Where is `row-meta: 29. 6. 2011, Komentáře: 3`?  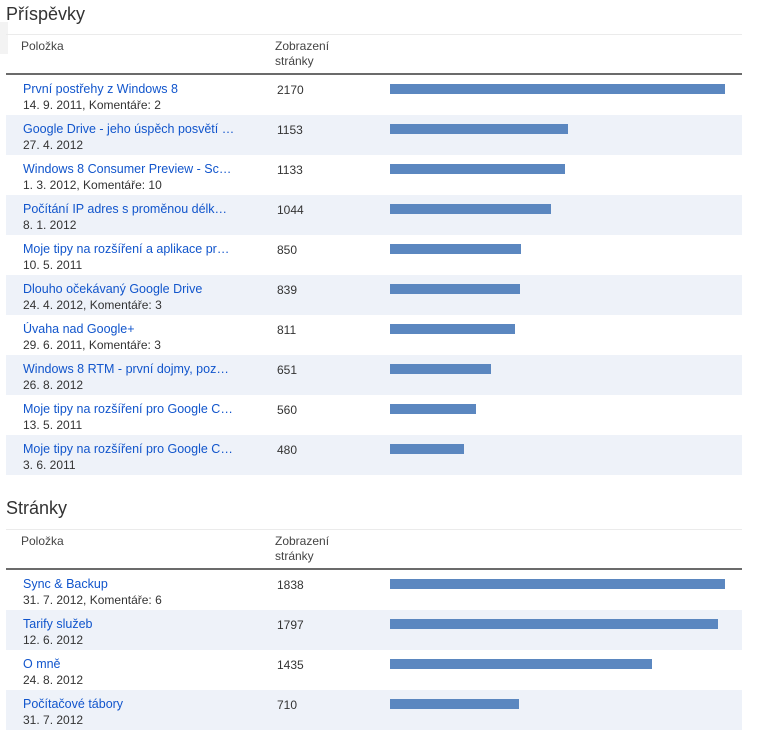 row-meta: 29. 6. 2011, Komentáře: 3 is located at coordinates (92, 345).